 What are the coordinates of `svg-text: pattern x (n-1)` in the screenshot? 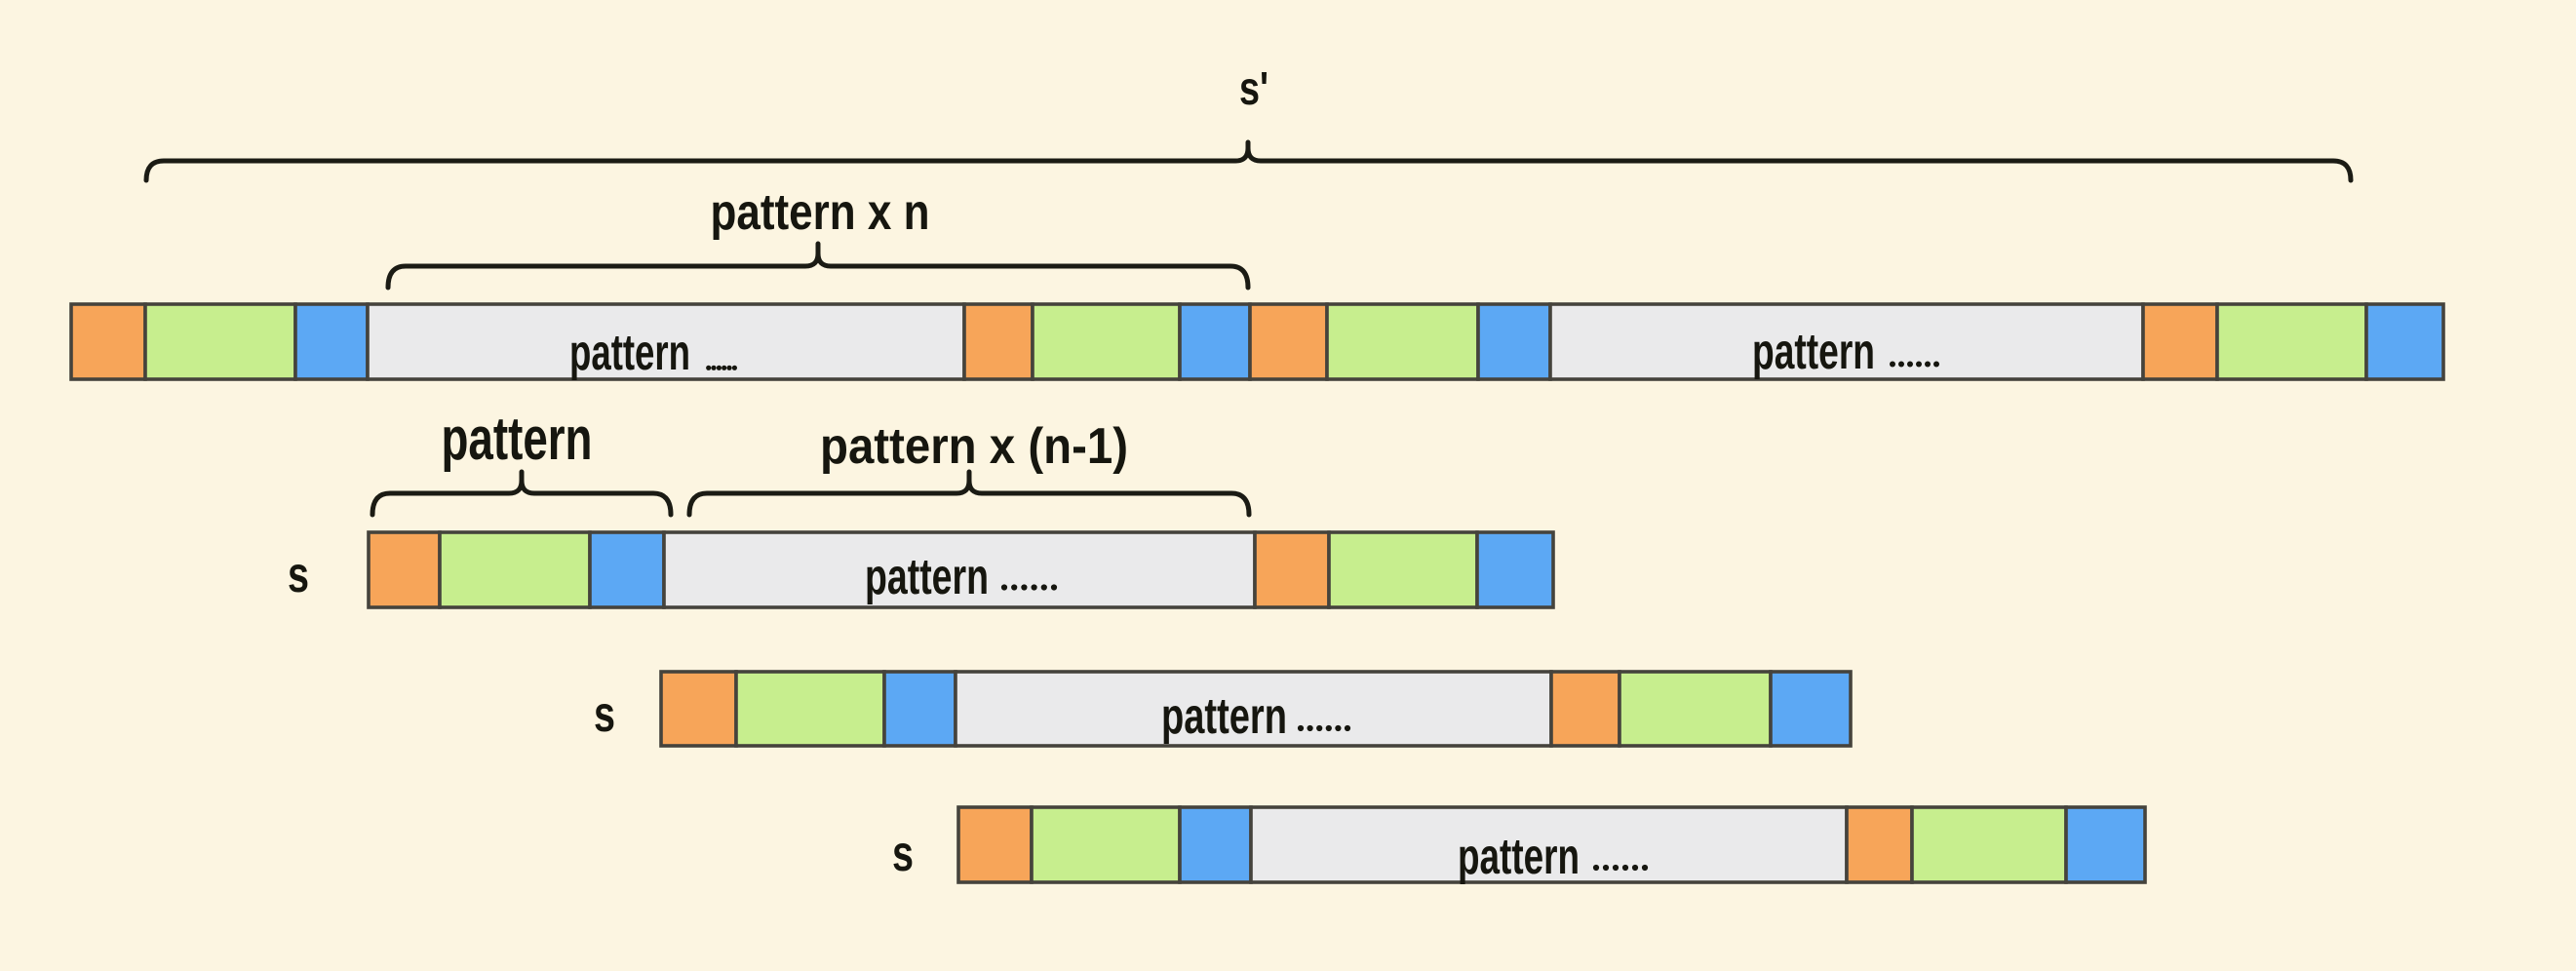 It's located at (974, 446).